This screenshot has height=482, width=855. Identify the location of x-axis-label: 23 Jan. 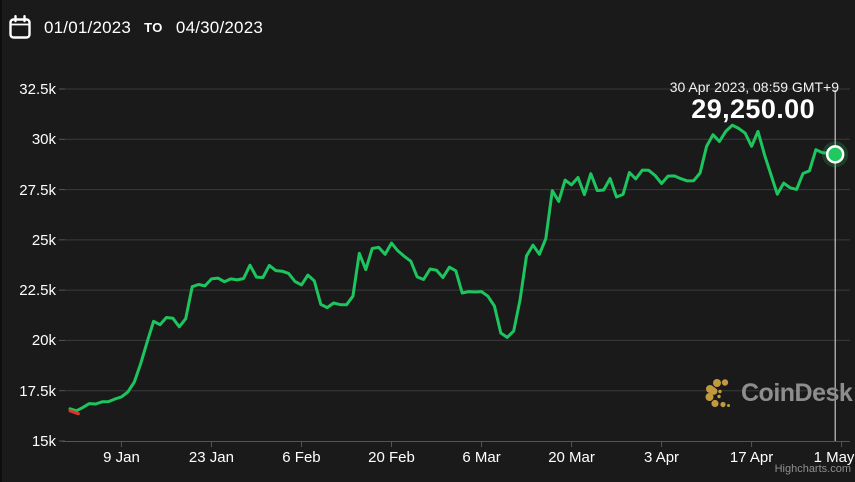
(211, 457).